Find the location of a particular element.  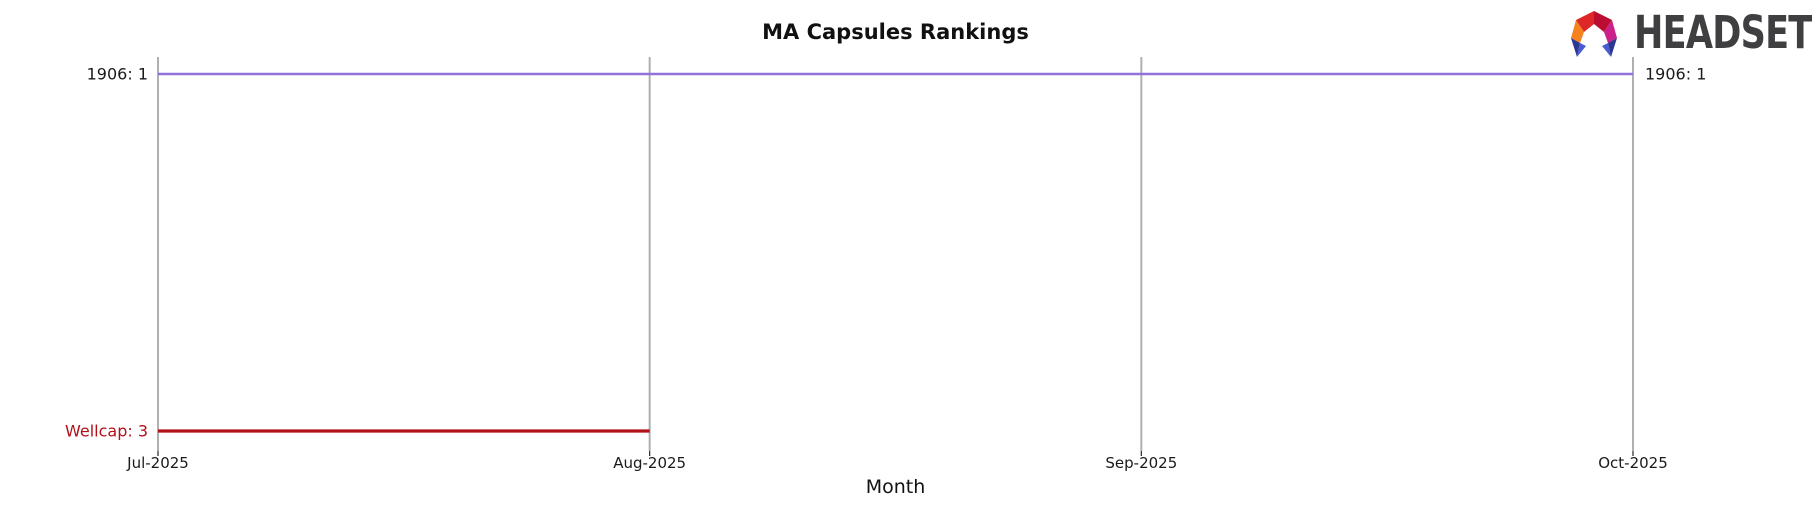

series-left-label-1906: 1906: 1 is located at coordinates (117, 74).